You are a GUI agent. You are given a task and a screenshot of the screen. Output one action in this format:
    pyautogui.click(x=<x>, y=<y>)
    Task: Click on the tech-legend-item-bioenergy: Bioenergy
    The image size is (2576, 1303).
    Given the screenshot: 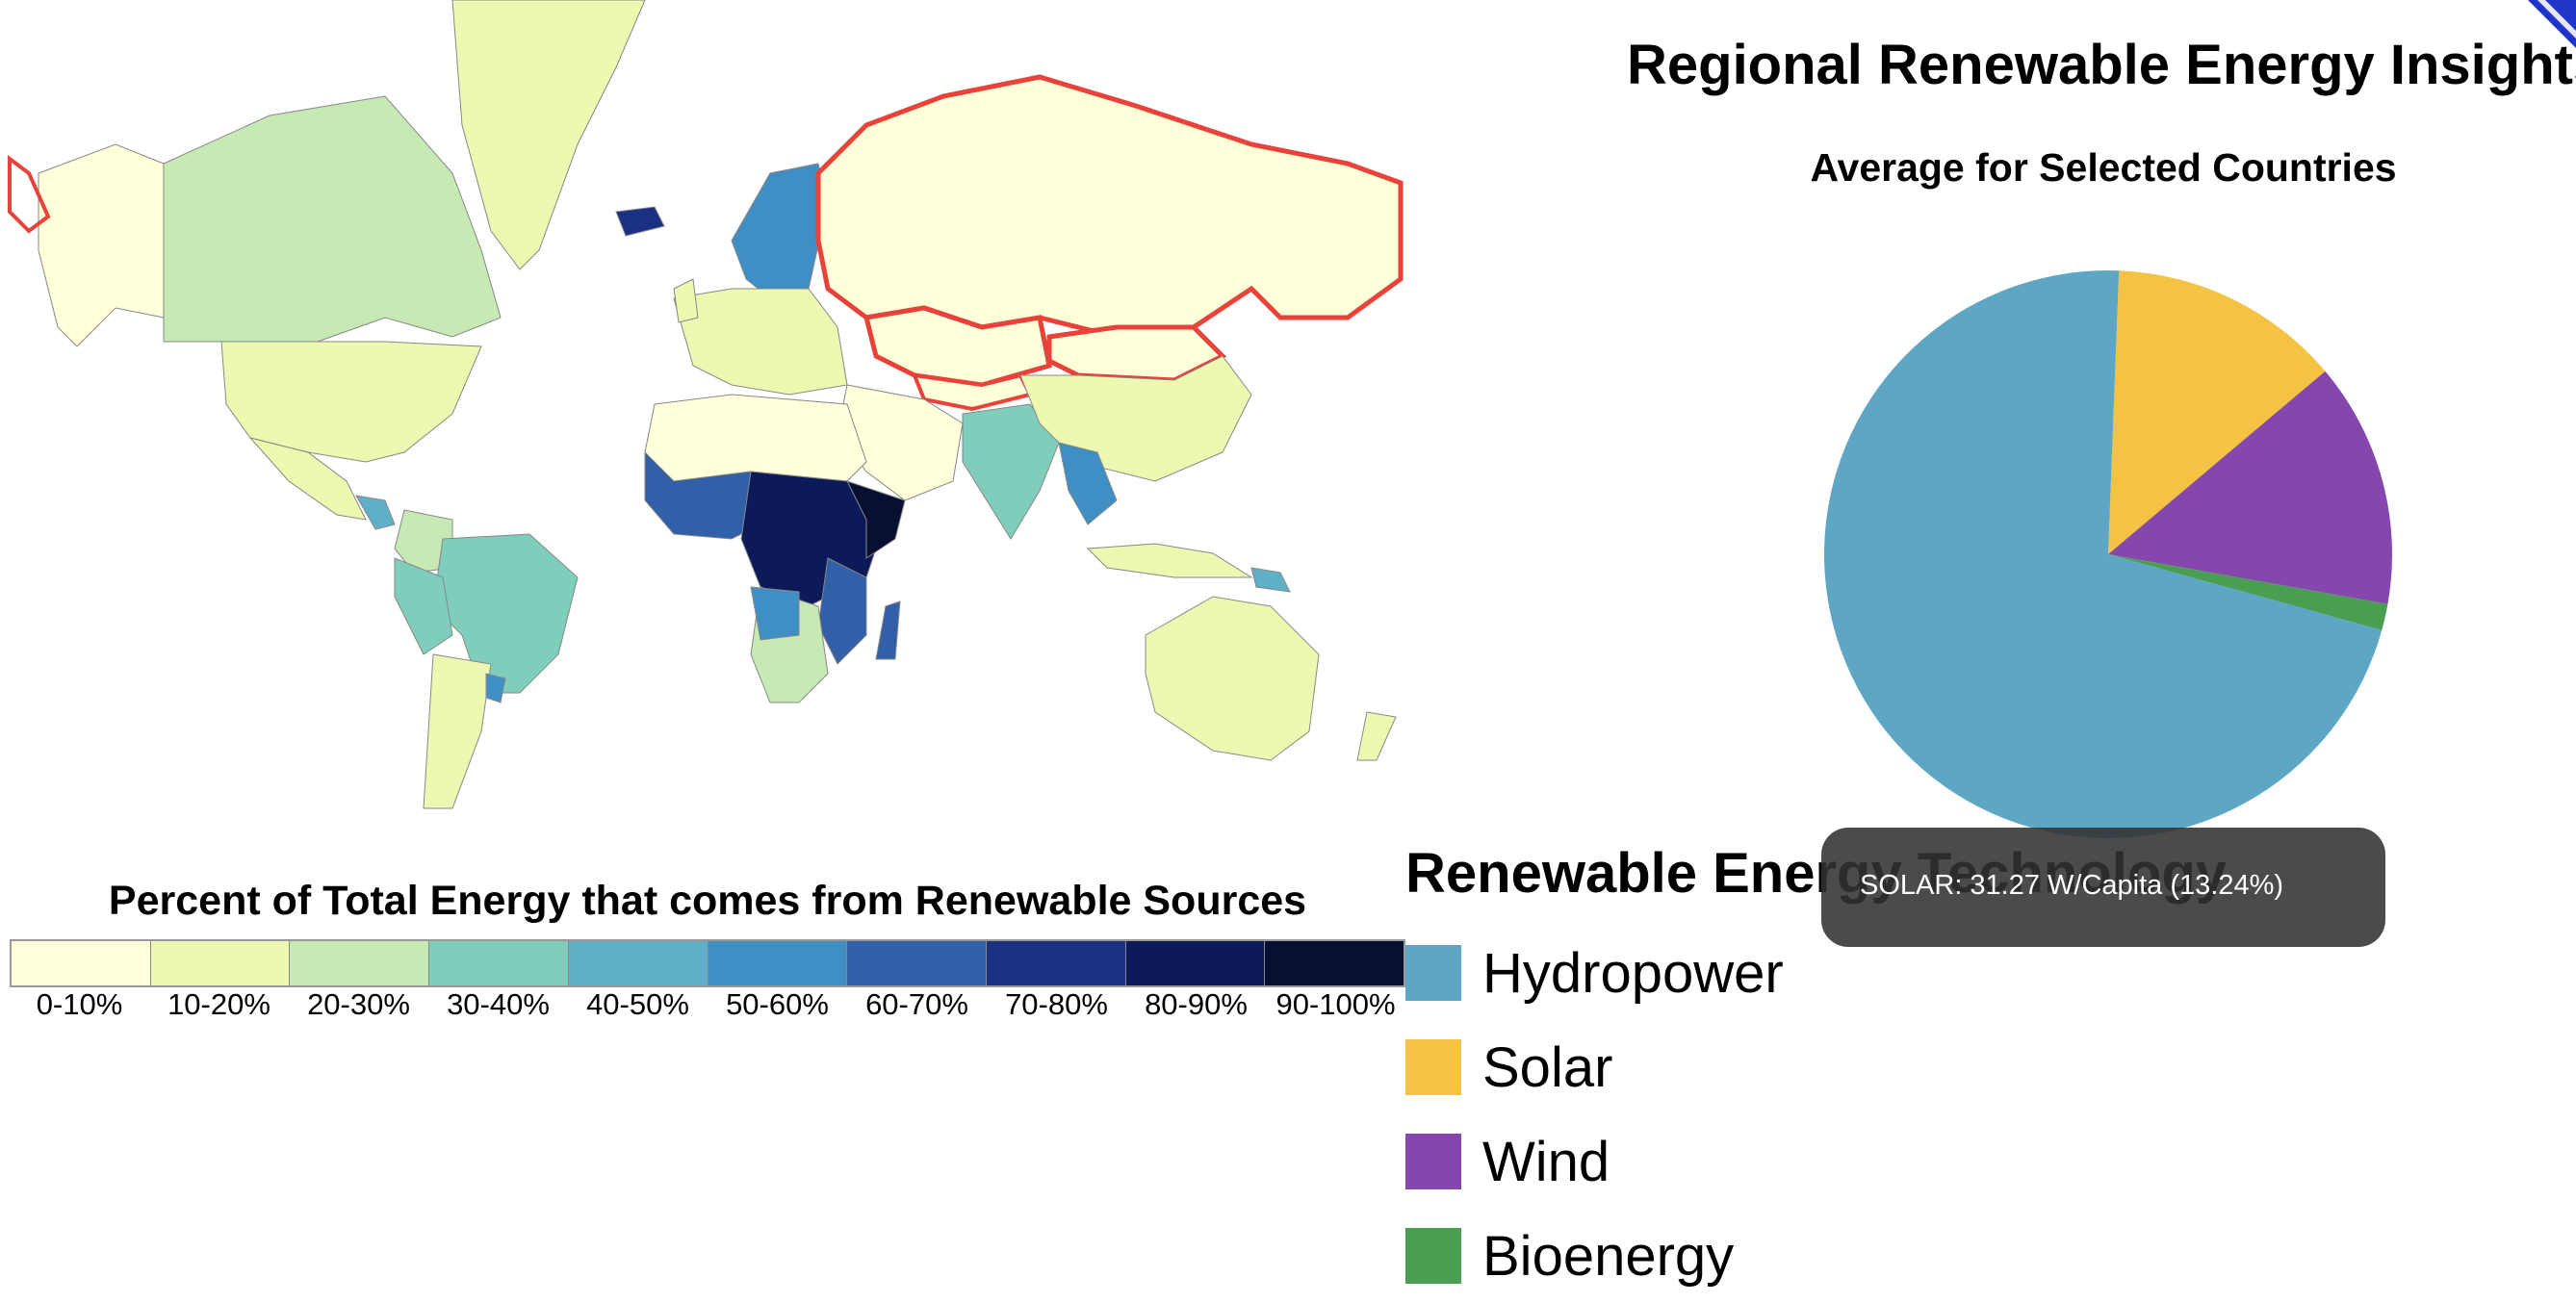 What is the action you would take?
    pyautogui.click(x=1594, y=1256)
    